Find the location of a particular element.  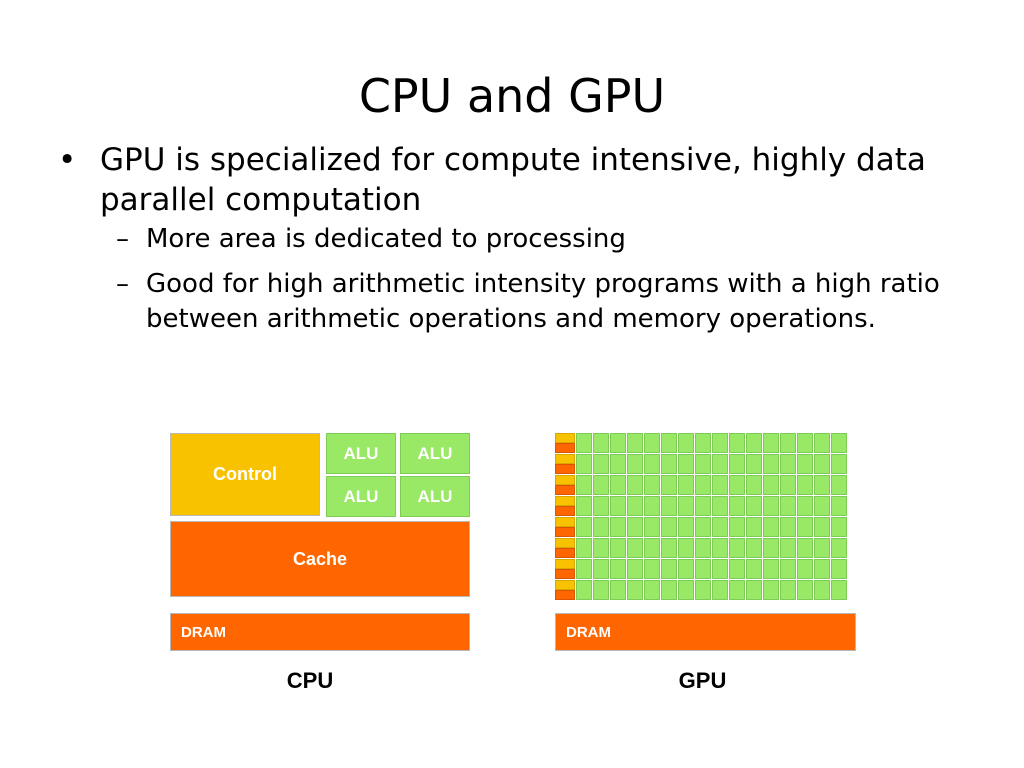

sub-bullet-text: More area is dedicated to processing is located at coordinates (386, 239).